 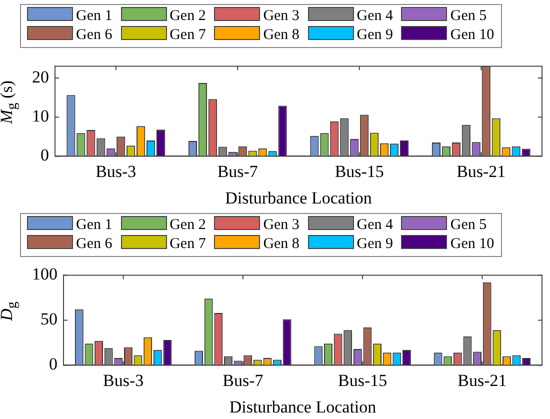 I want to click on y-tick-label: 10, so click(x=40, y=116).